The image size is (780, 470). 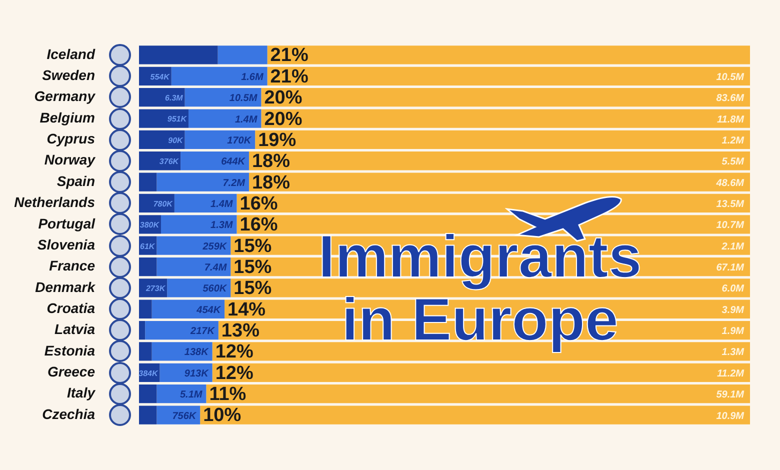 I want to click on annotation: 83.6M, so click(x=730, y=98).